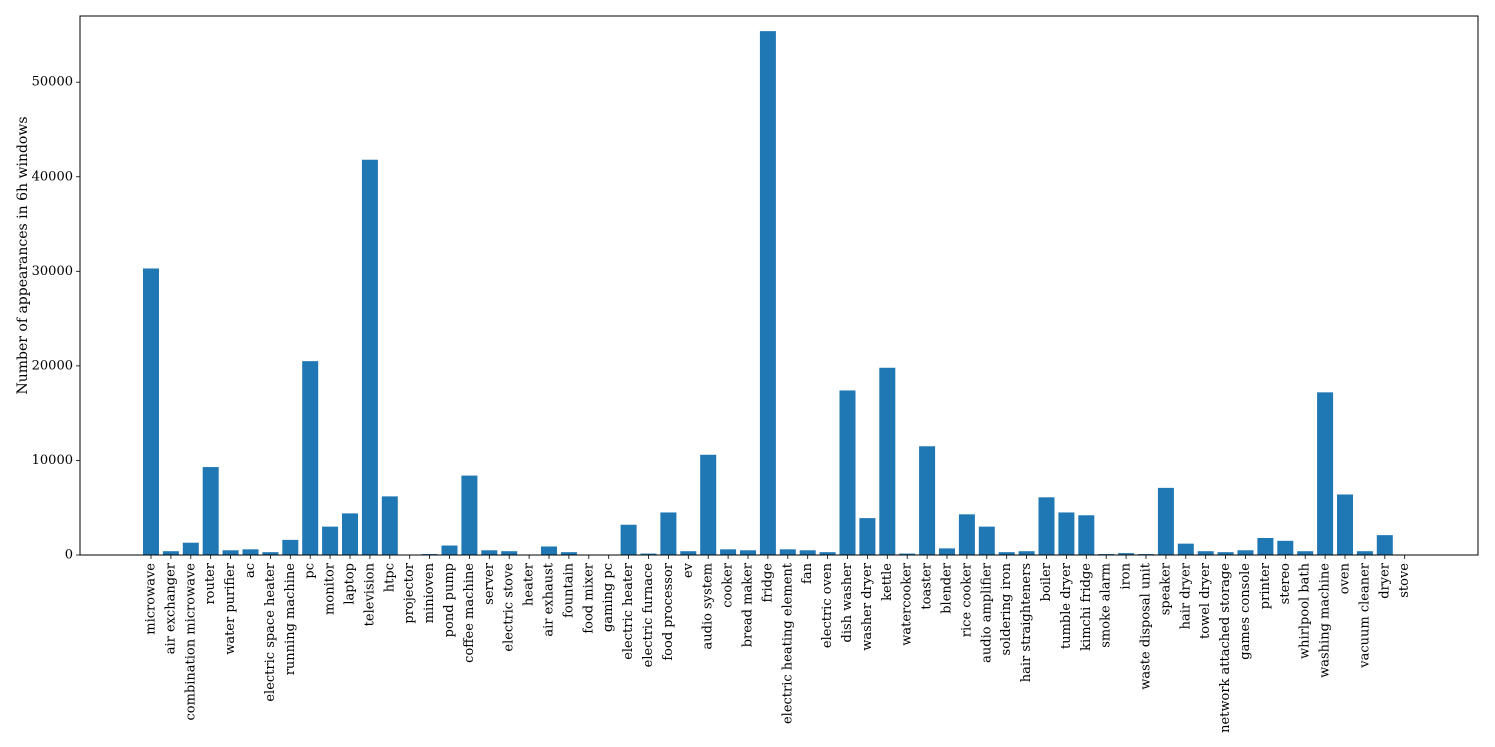  I want to click on x-tick-label: server, so click(489, 583).